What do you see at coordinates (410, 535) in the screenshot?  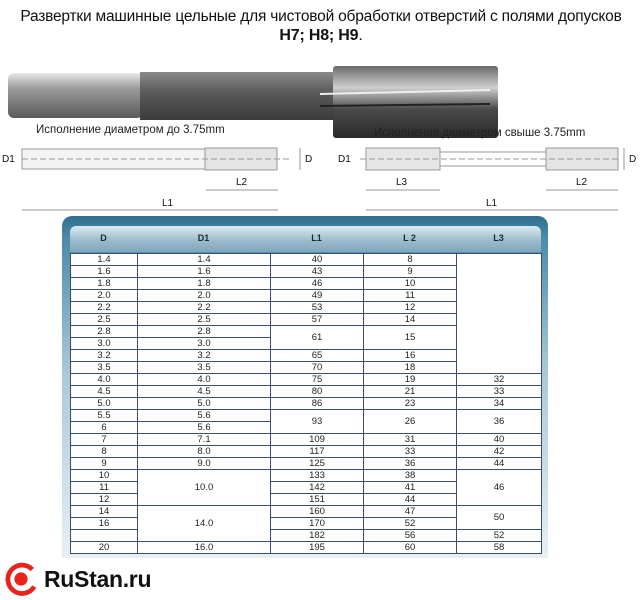 I see `cell-l2: 56` at bounding box center [410, 535].